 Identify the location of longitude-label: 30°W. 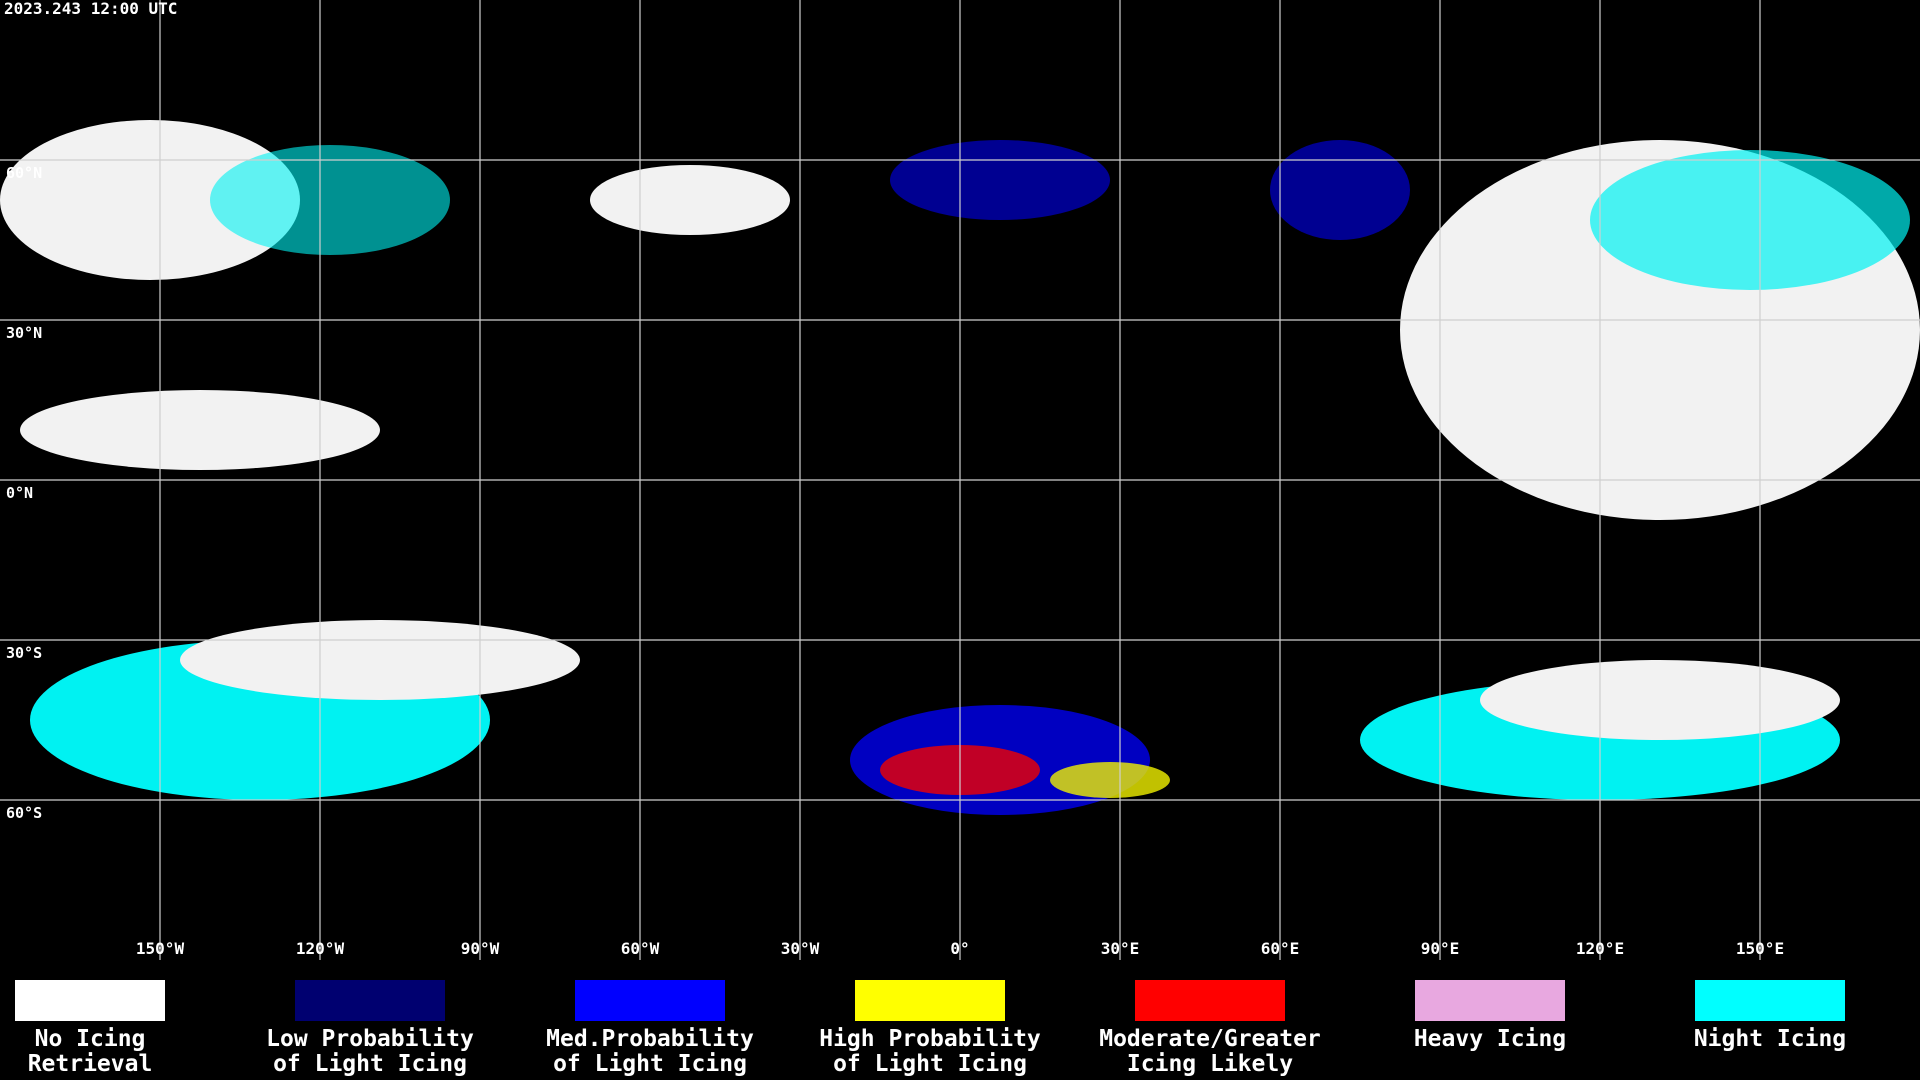
(800, 948).